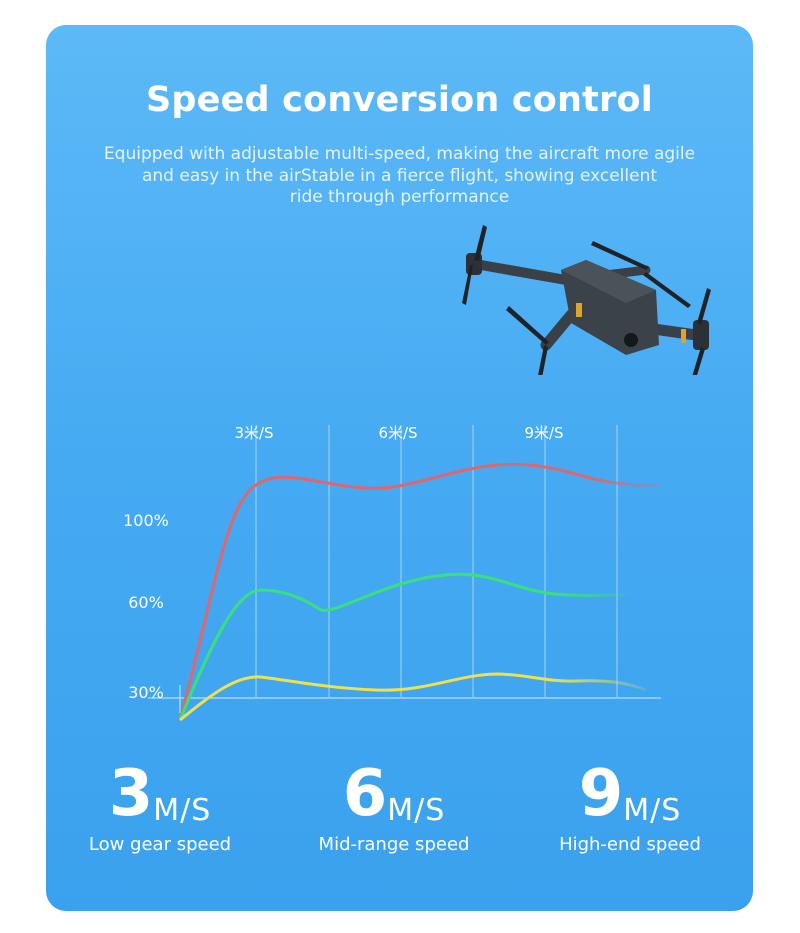 The width and height of the screenshot is (800, 933). Describe the element at coordinates (365, 794) in the screenshot. I see `stat-value: 6` at that location.